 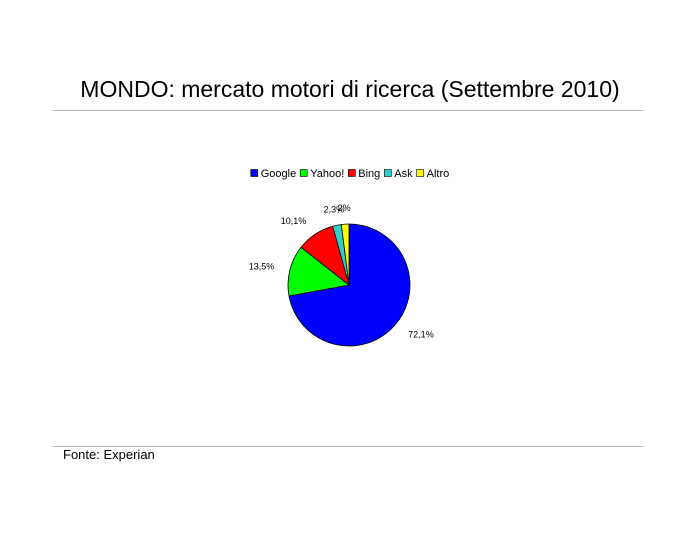 I want to click on legend-item-yahoo: Yahoo!, so click(x=321, y=174).